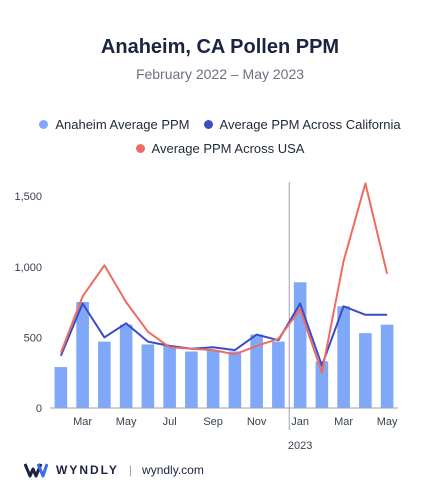  Describe the element at coordinates (300, 446) in the screenshot. I see `year-label: 2023` at that location.